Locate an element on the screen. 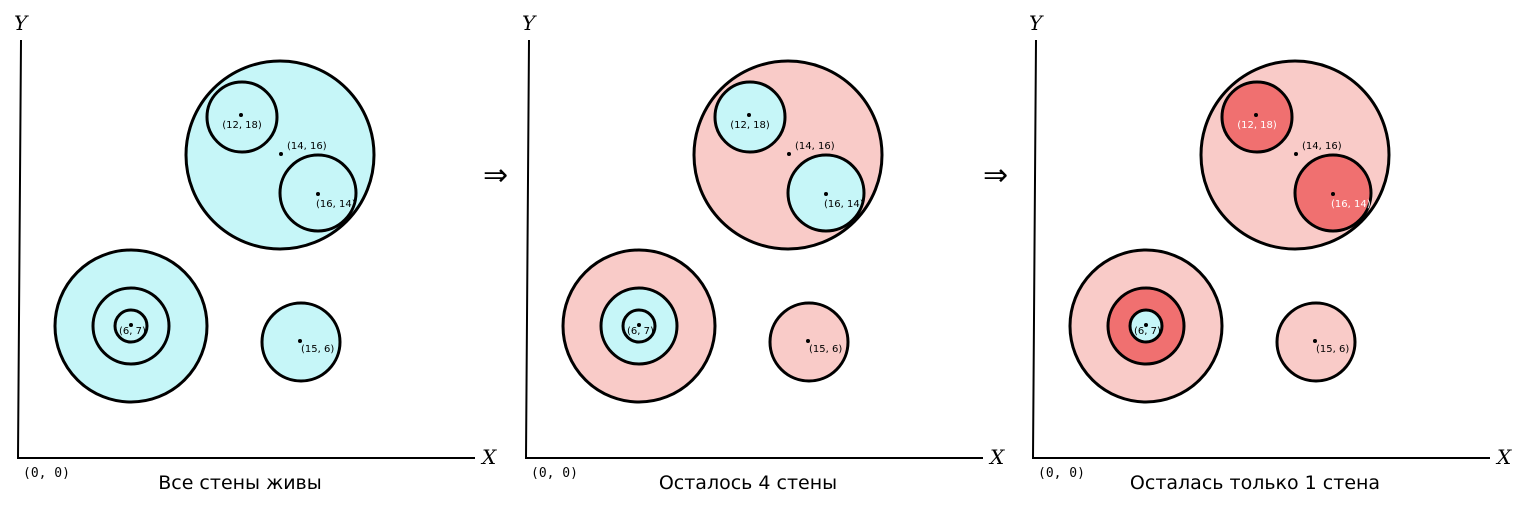  panel-caption: Все стены живы is located at coordinates (240, 483).